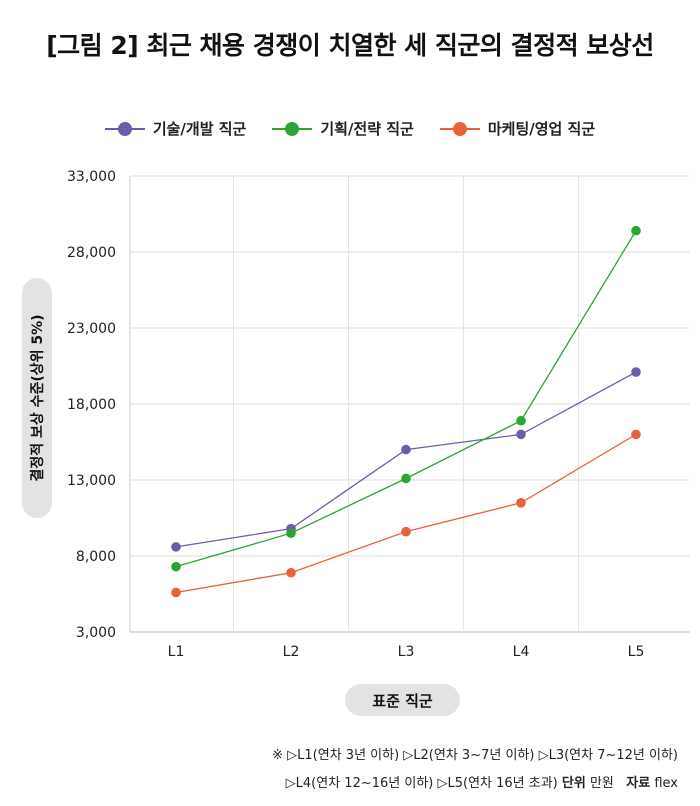  What do you see at coordinates (91, 329) in the screenshot?
I see `y-tick-label: 23,000` at bounding box center [91, 329].